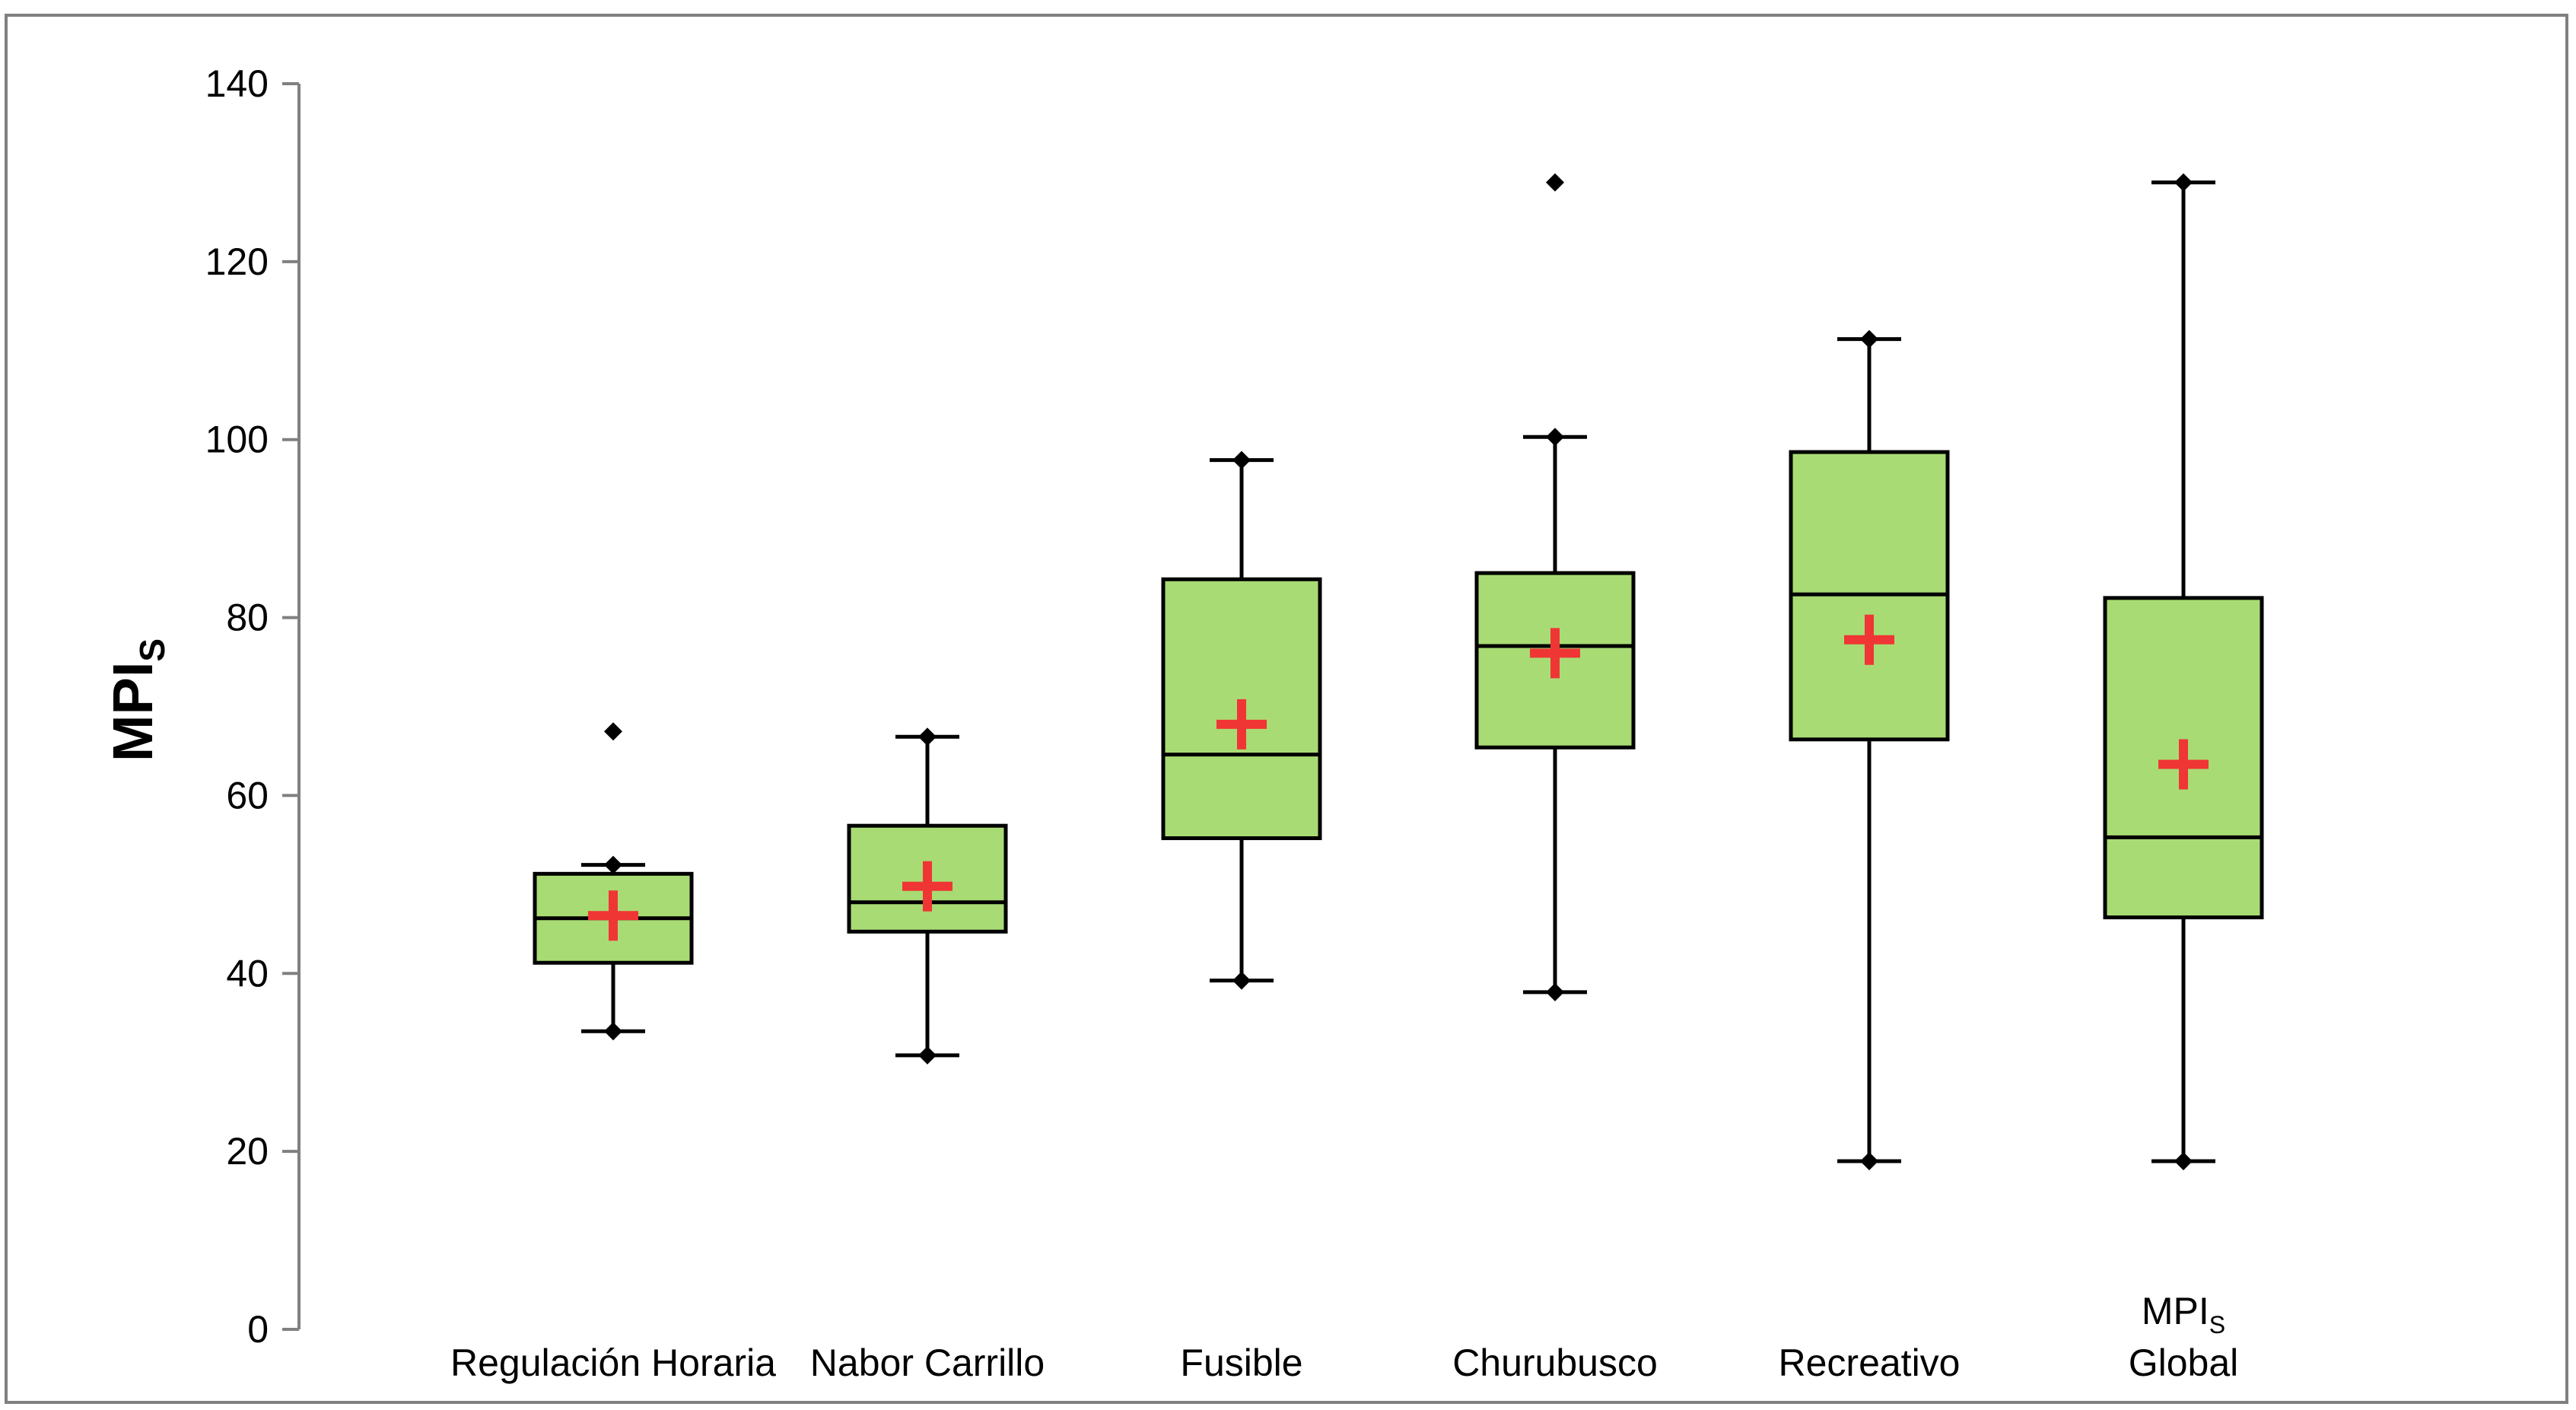 Image resolution: width=2576 pixels, height=1410 pixels. I want to click on y-tick-label: 0, so click(258, 1330).